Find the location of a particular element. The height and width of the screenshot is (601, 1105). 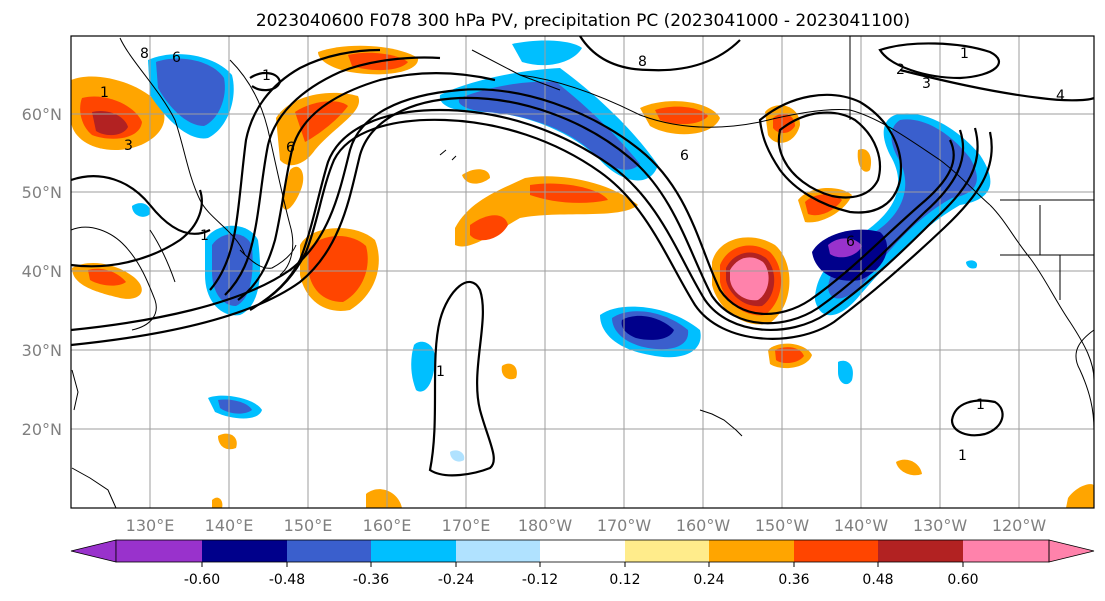

lat-tick-label: 30°N is located at coordinates (42, 350).